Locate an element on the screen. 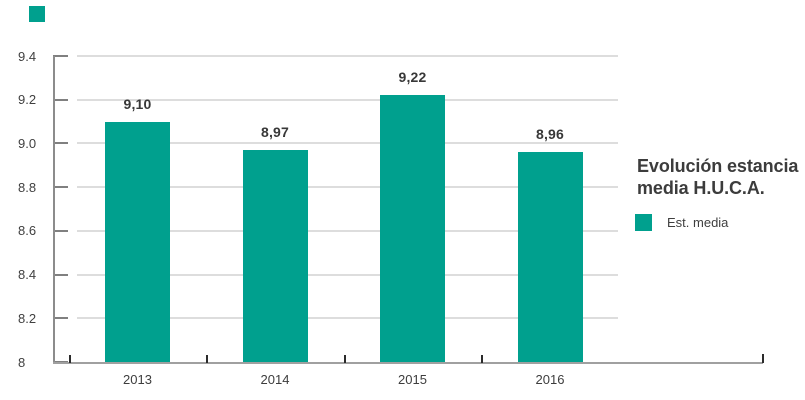 This screenshot has height=400, width=805. bar-value-label: 9,10 is located at coordinates (137, 103).